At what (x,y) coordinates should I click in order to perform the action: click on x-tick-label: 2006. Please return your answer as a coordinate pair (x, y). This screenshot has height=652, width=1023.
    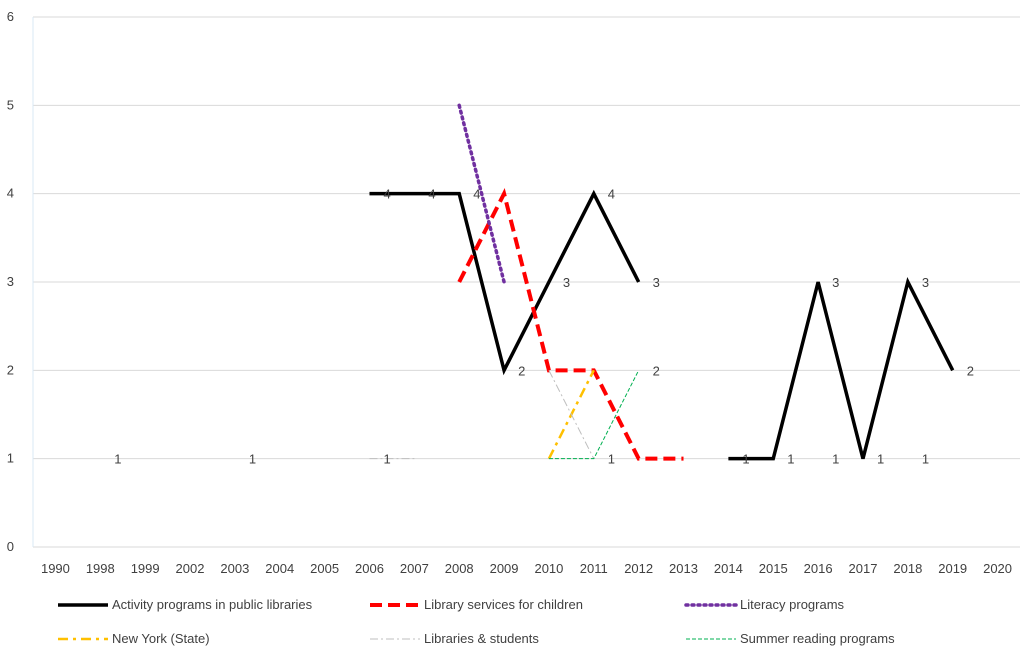
    Looking at the image, I should click on (369, 568).